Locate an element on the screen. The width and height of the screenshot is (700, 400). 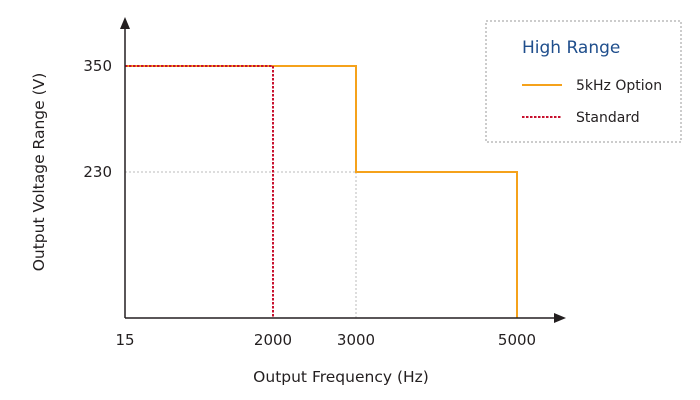
legend-box is located at coordinates (583, 81).